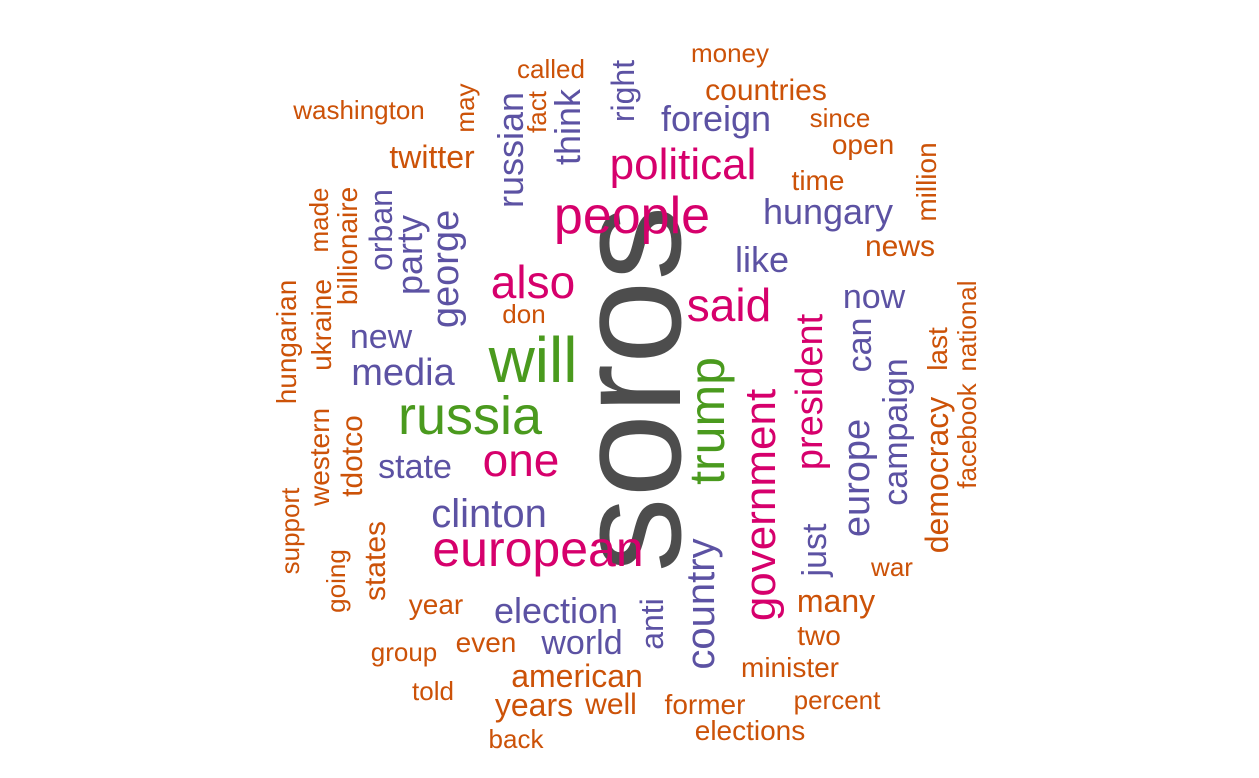  Describe the element at coordinates (760, 505) in the screenshot. I see `word-government: government` at that location.